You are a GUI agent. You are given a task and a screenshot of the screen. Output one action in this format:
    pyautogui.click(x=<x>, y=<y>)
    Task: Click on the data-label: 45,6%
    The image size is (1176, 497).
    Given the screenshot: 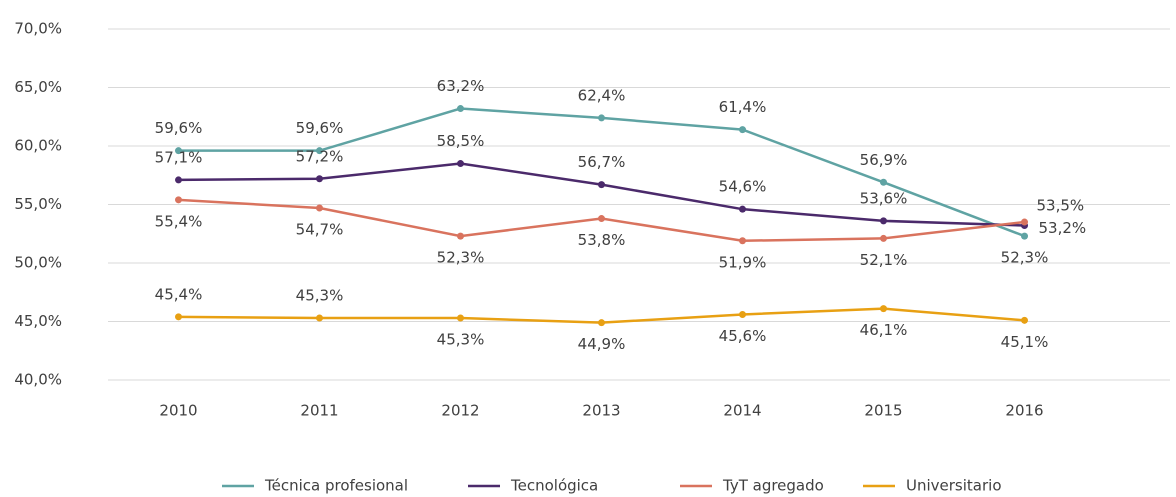 What is the action you would take?
    pyautogui.click(x=743, y=336)
    